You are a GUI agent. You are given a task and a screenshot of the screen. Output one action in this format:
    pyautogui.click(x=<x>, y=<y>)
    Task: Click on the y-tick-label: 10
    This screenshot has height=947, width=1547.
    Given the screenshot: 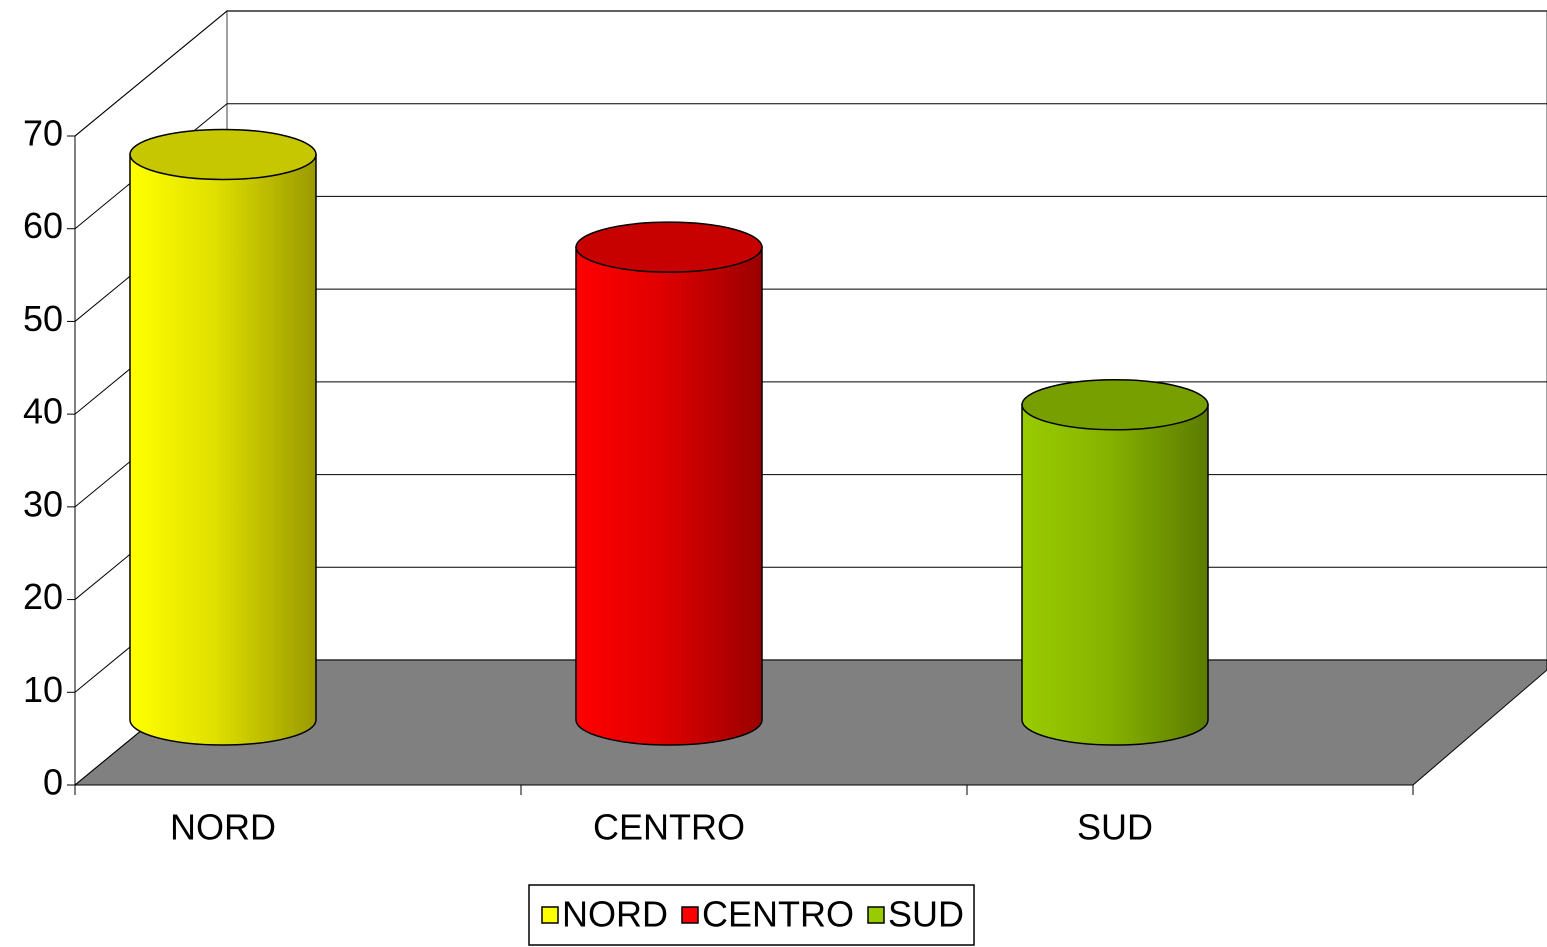 What is the action you would take?
    pyautogui.click(x=43, y=689)
    